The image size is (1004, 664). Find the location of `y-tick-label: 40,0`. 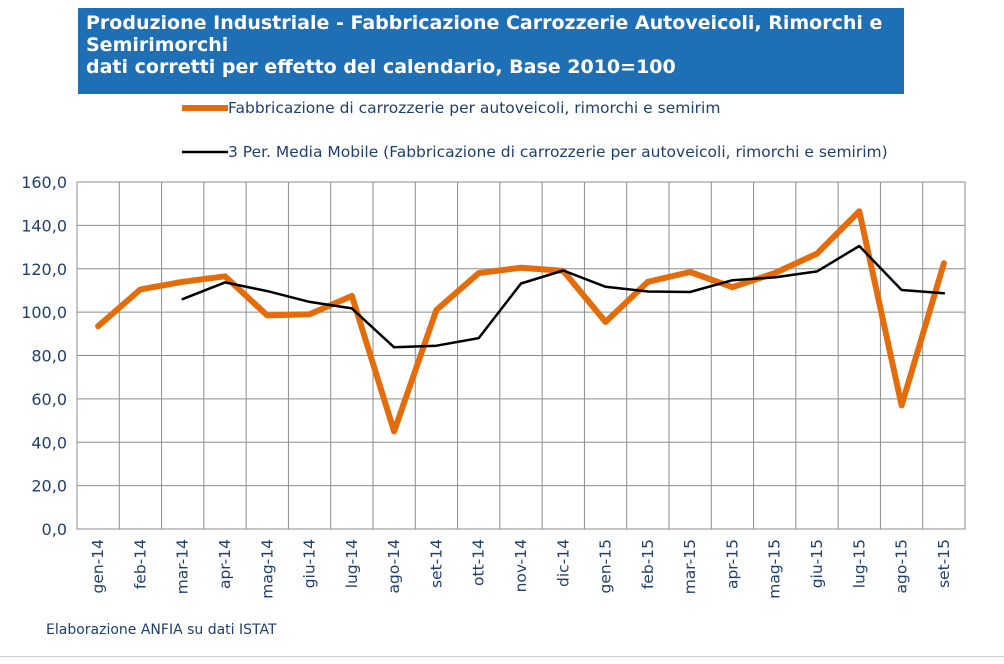

y-tick-label: 40,0 is located at coordinates (49, 442).